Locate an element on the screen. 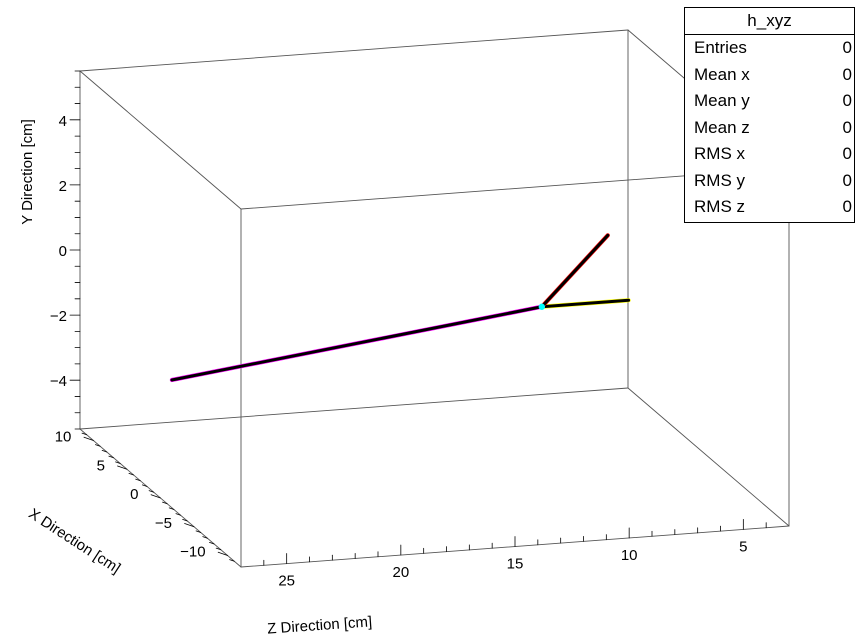 This screenshot has width=857, height=636. x-axis-label: X Direction [cm] is located at coordinates (74, 541).